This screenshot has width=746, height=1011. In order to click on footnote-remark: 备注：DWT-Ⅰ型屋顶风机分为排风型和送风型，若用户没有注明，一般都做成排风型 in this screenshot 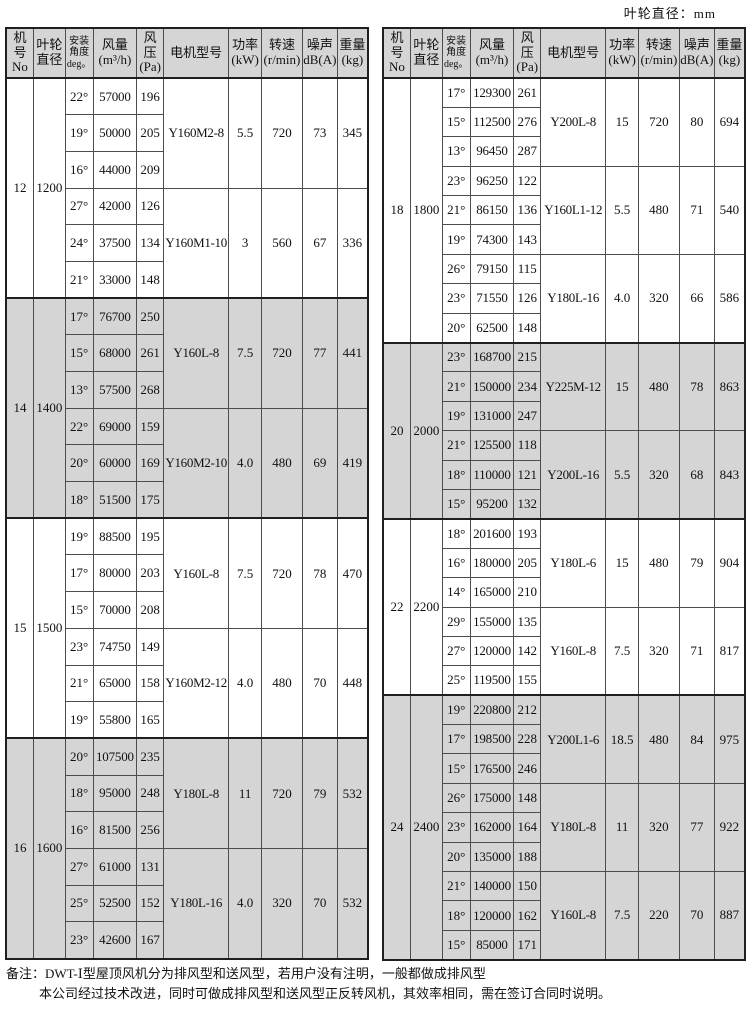, I will do `click(246, 973)`.